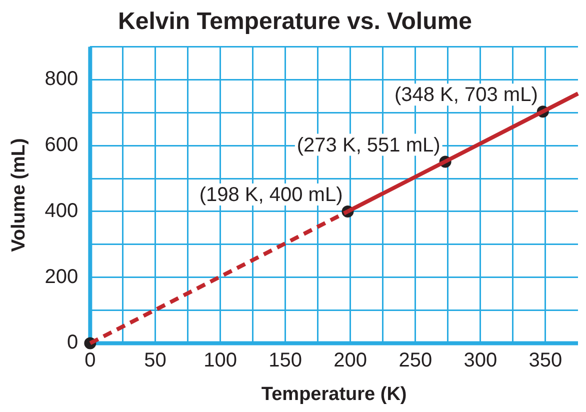 The image size is (586, 412). What do you see at coordinates (285, 361) in the screenshot?
I see `x-tick-label: 150` at bounding box center [285, 361].